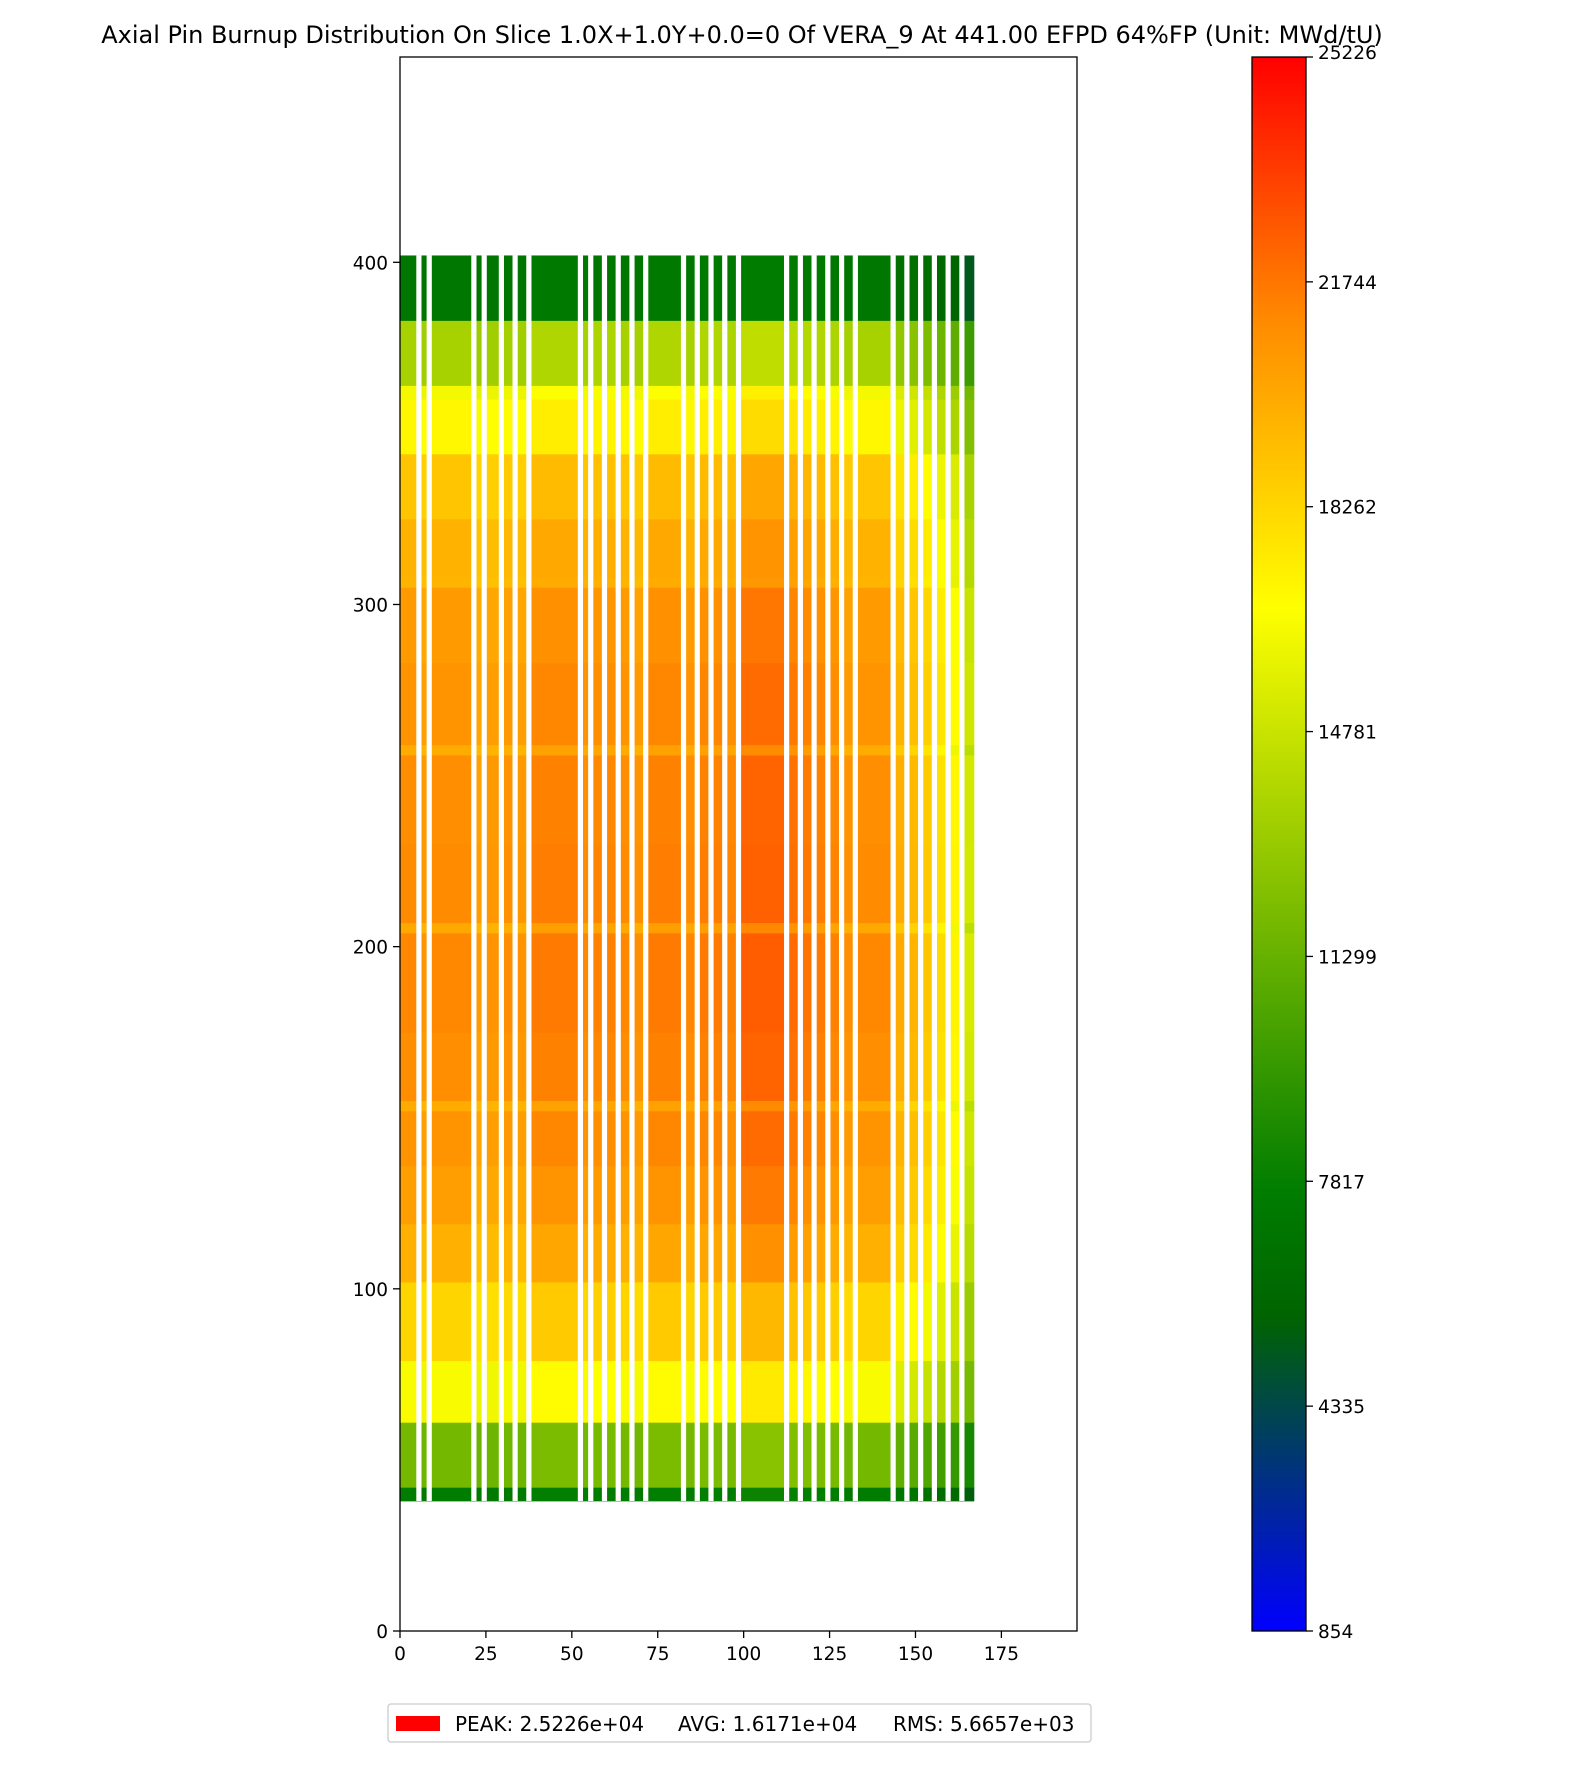 The width and height of the screenshot is (1573, 1767). Describe the element at coordinates (927, 1253) in the screenshot. I see `heatmap-cell-b4-c27` at that location.